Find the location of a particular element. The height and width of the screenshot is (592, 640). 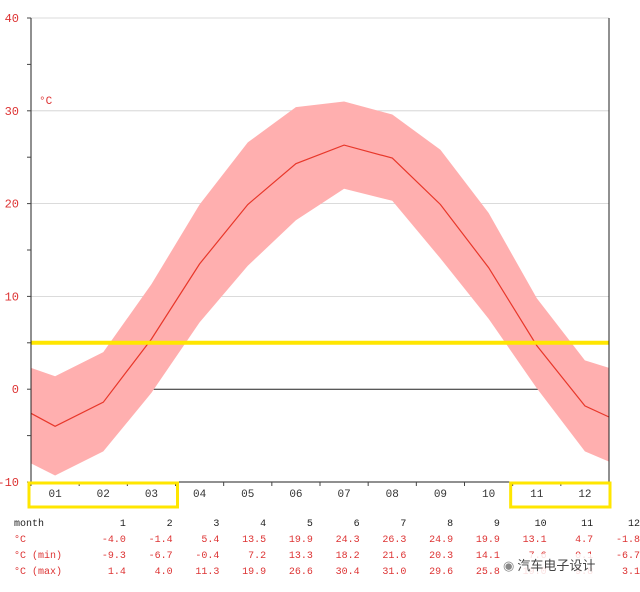

y-axis-ticks: 40 30 20 10 0 -10 is located at coordinates (15, 251).